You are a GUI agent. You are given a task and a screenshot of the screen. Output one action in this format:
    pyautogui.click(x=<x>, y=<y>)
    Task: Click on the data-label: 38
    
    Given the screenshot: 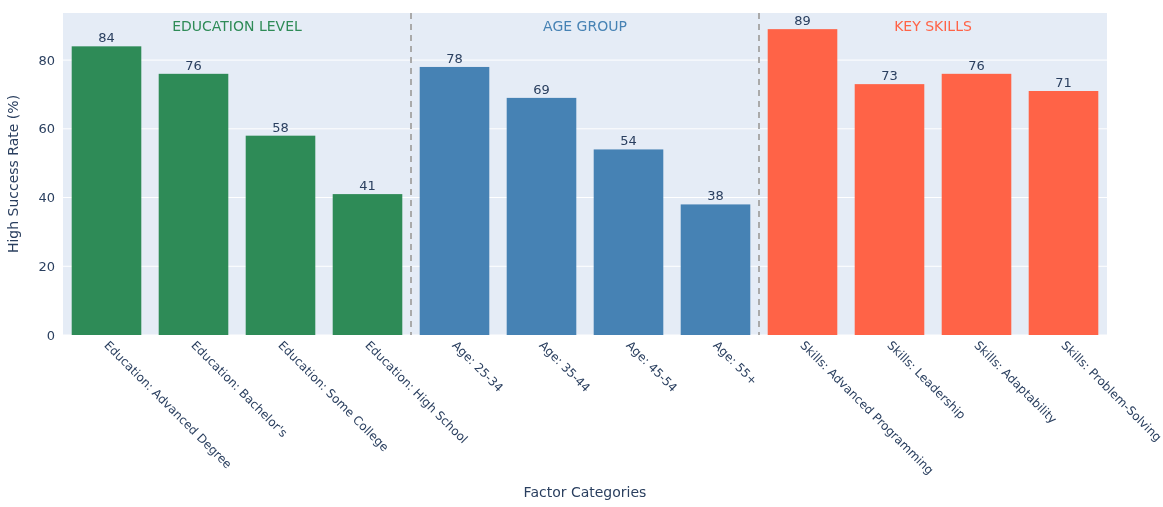 What is the action you would take?
    pyautogui.click(x=715, y=196)
    